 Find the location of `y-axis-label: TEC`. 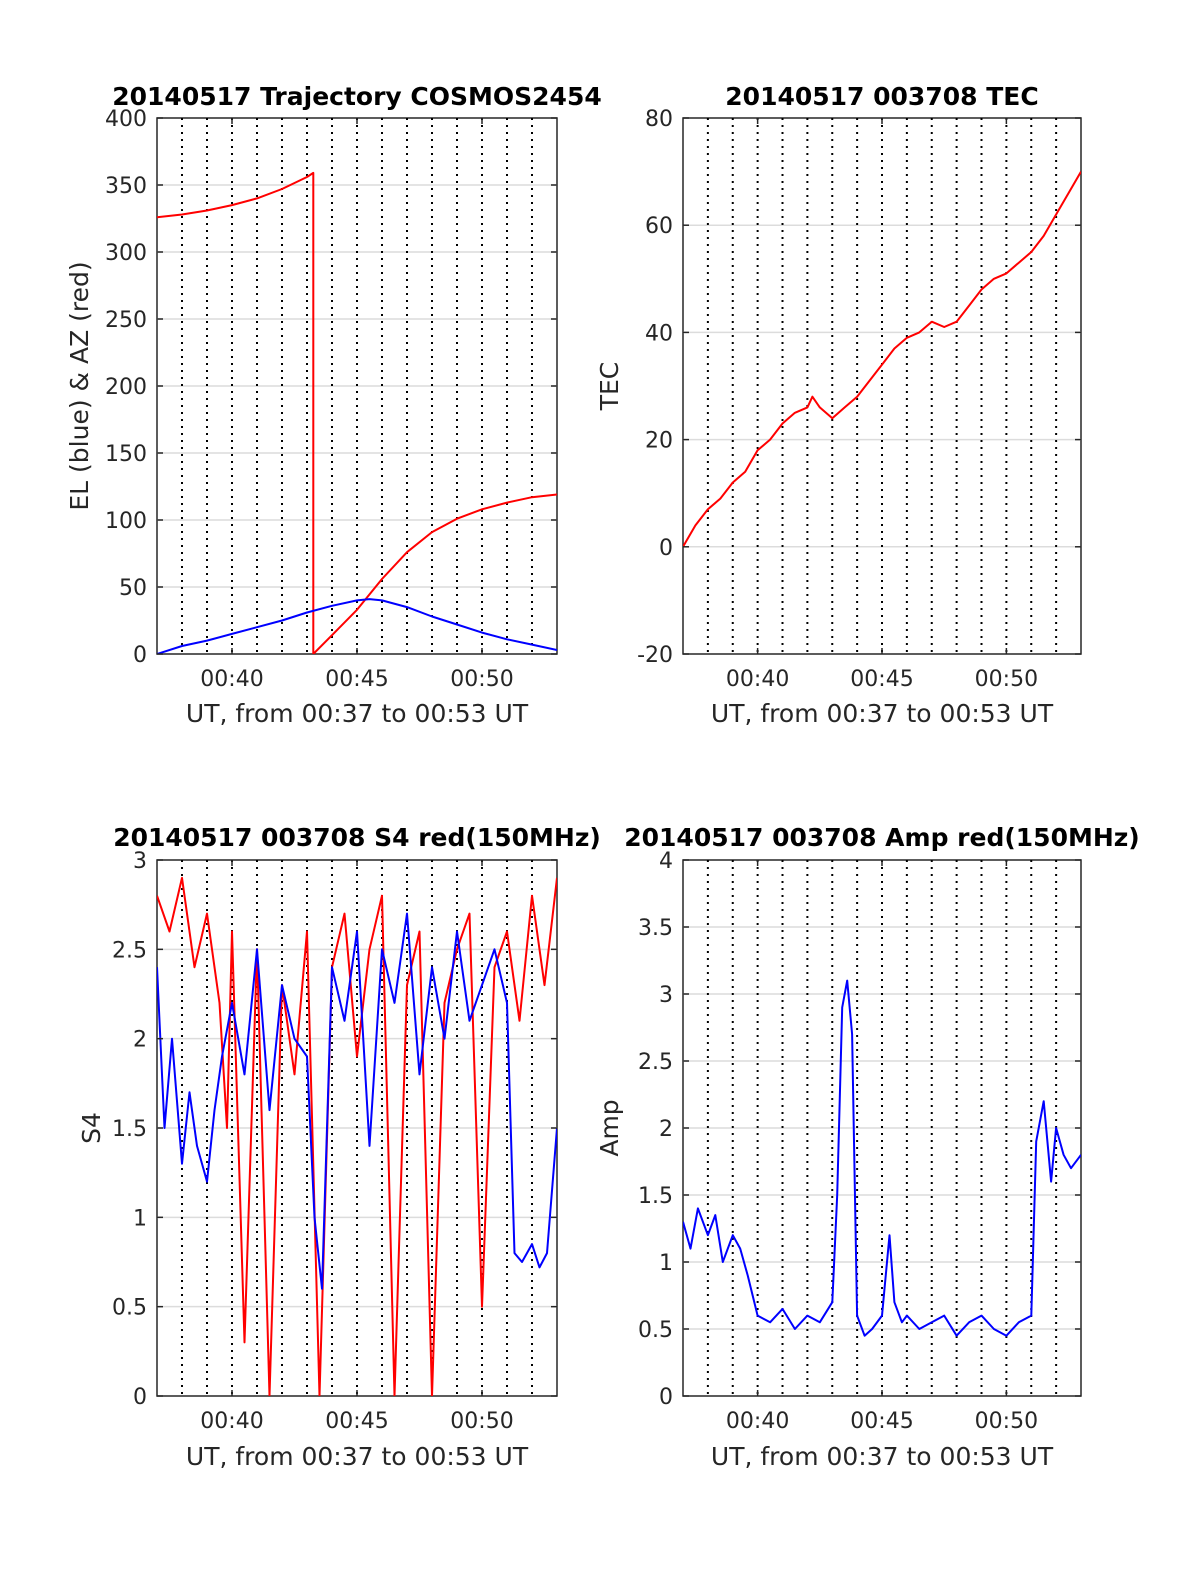

y-axis-label: TEC is located at coordinates (609, 387).